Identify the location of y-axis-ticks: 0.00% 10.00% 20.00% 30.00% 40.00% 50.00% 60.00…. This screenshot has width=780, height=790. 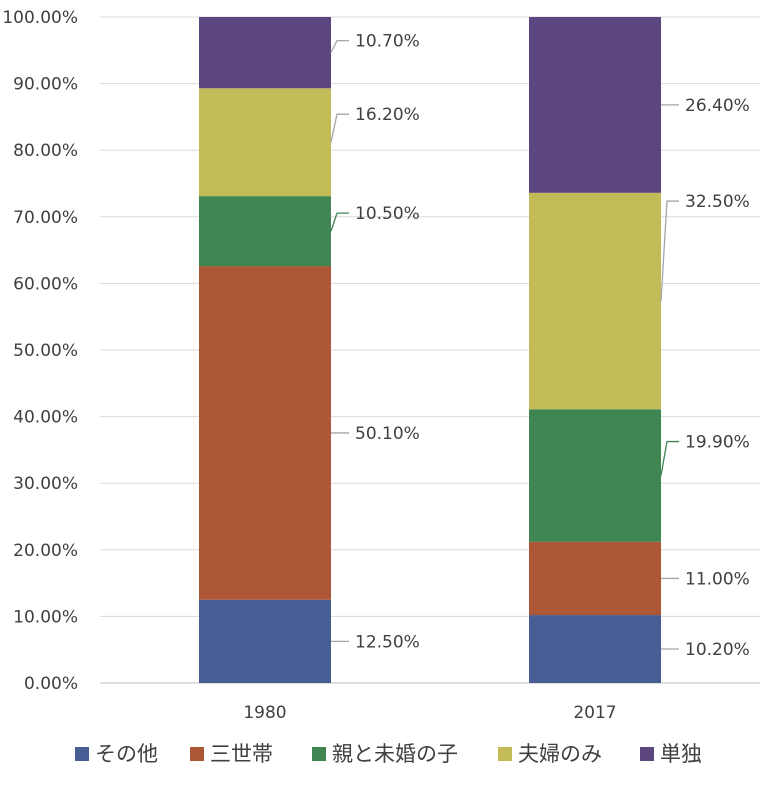
(40, 351).